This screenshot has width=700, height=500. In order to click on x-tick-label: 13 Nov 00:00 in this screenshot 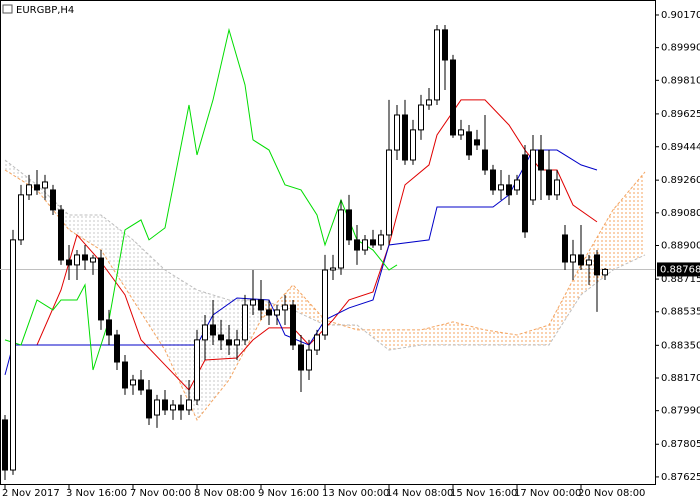, I will do `click(355, 493)`.